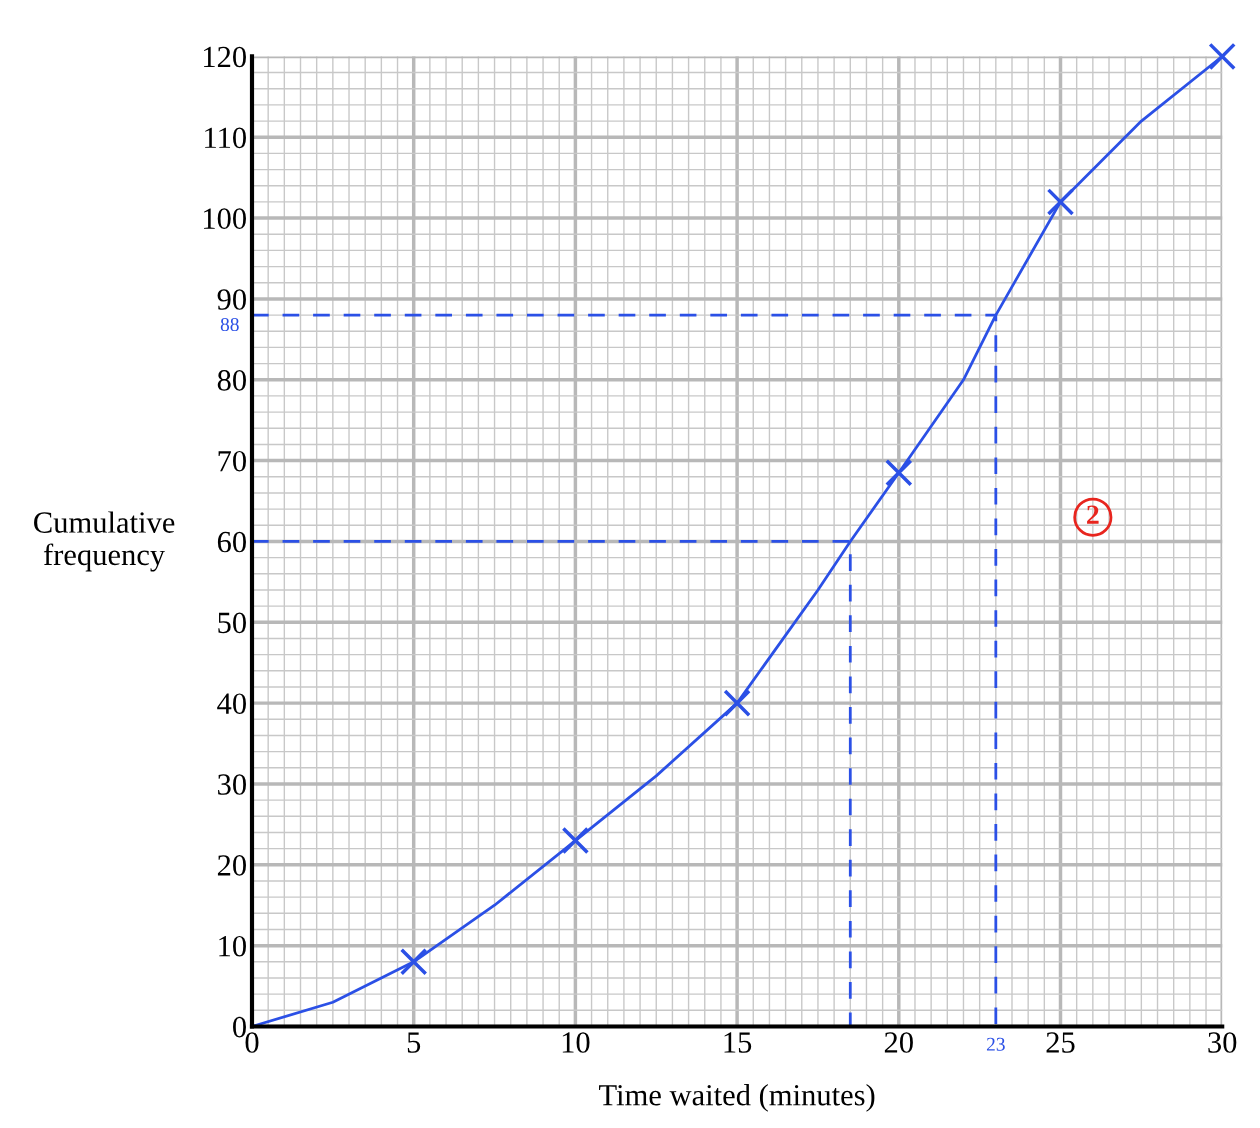 This screenshot has width=1260, height=1128. What do you see at coordinates (232, 946) in the screenshot?
I see `y-tick-label: 10` at bounding box center [232, 946].